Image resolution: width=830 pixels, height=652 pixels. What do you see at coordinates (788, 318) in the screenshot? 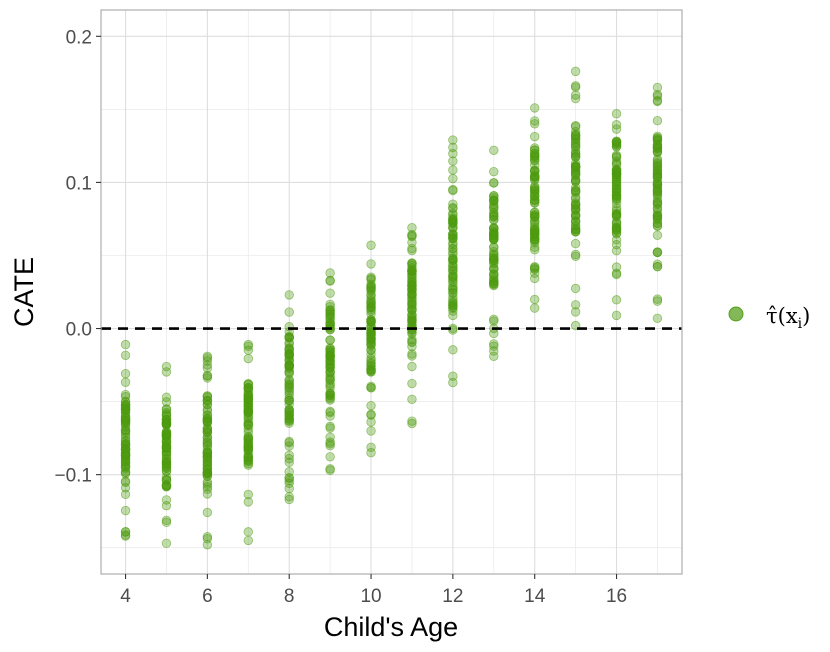
I see `legend-label: τ̂(xi)` at bounding box center [788, 318].